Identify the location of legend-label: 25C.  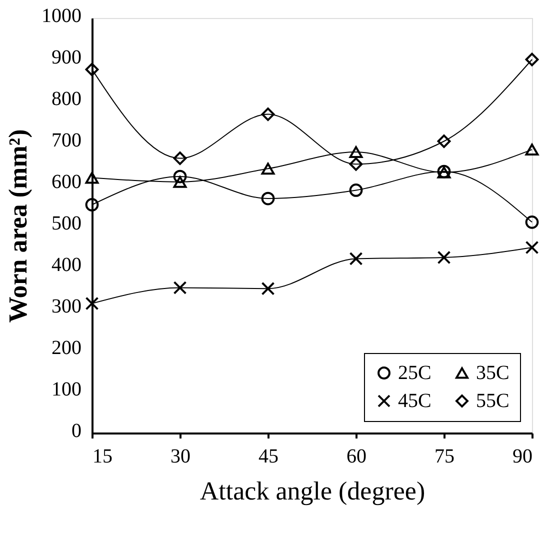
(415, 373).